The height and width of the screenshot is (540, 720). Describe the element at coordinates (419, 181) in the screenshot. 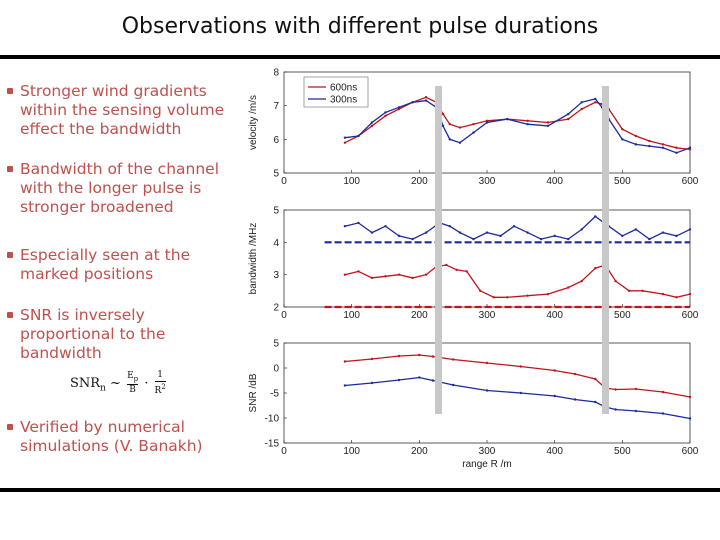

I see `x-tick-label: 200` at that location.